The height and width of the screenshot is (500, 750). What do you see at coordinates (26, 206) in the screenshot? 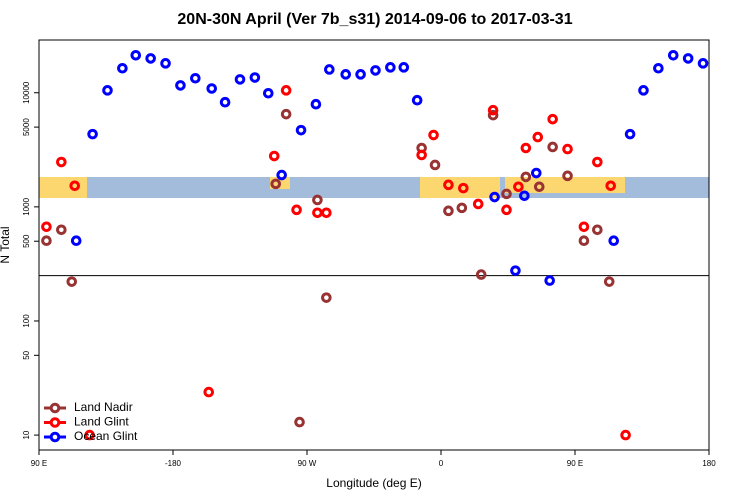
I see `y-tick-label: 1000` at bounding box center [26, 206].